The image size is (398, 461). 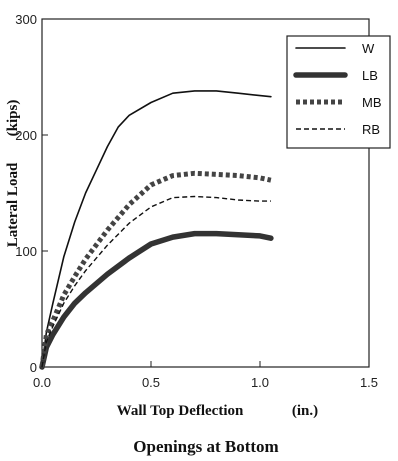 What do you see at coordinates (42, 382) in the screenshot?
I see `x-tick-label: 0.0` at bounding box center [42, 382].